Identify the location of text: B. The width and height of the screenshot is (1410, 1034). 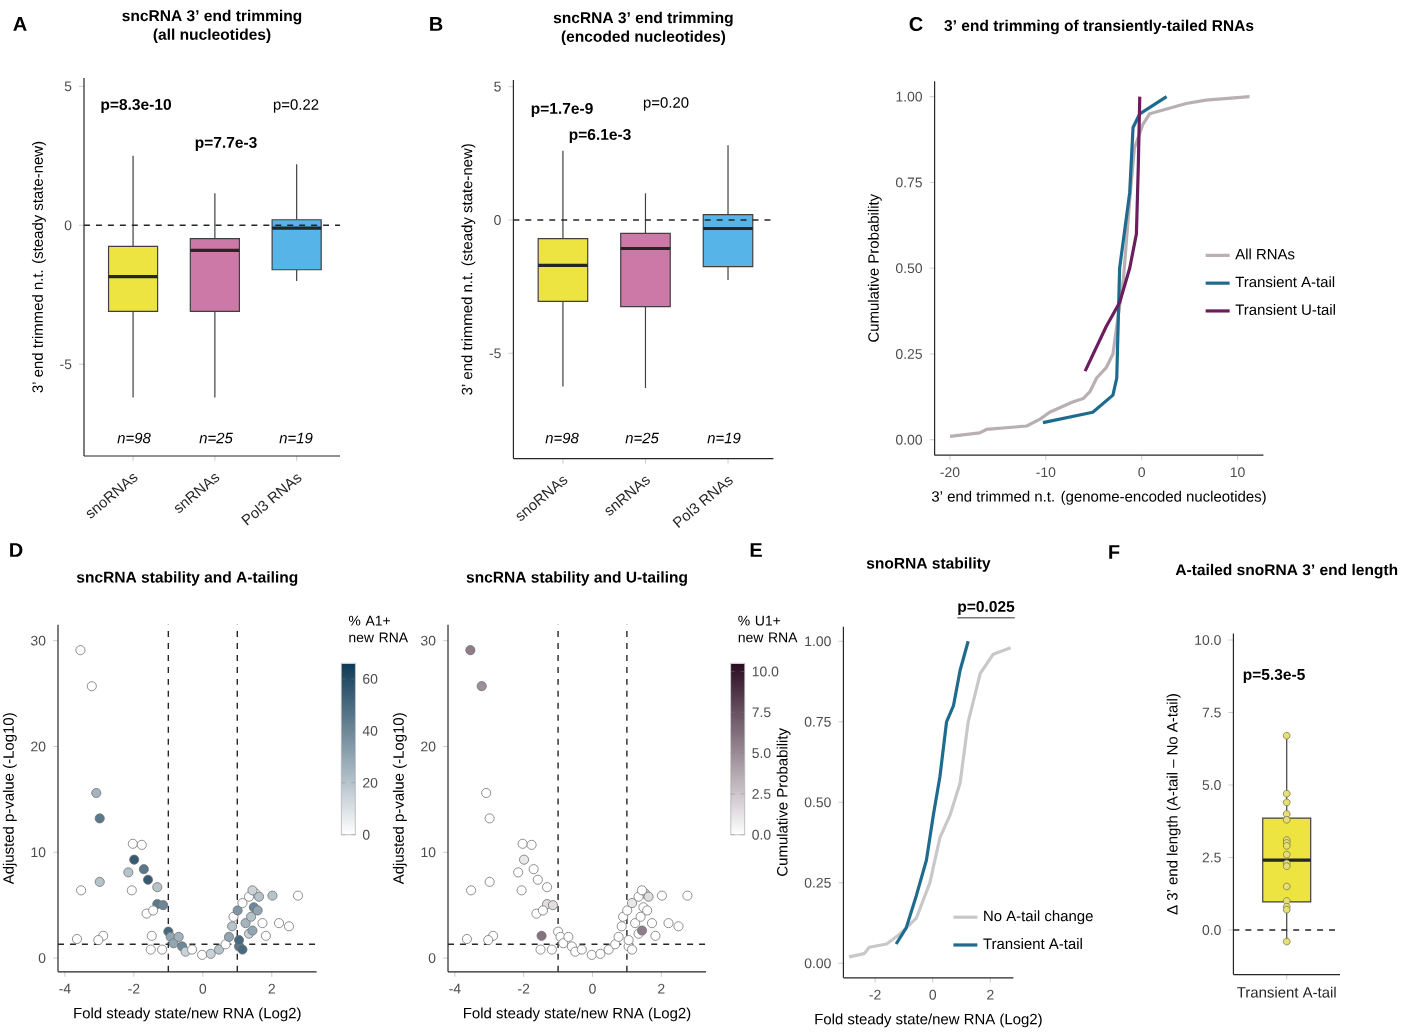
(436, 24).